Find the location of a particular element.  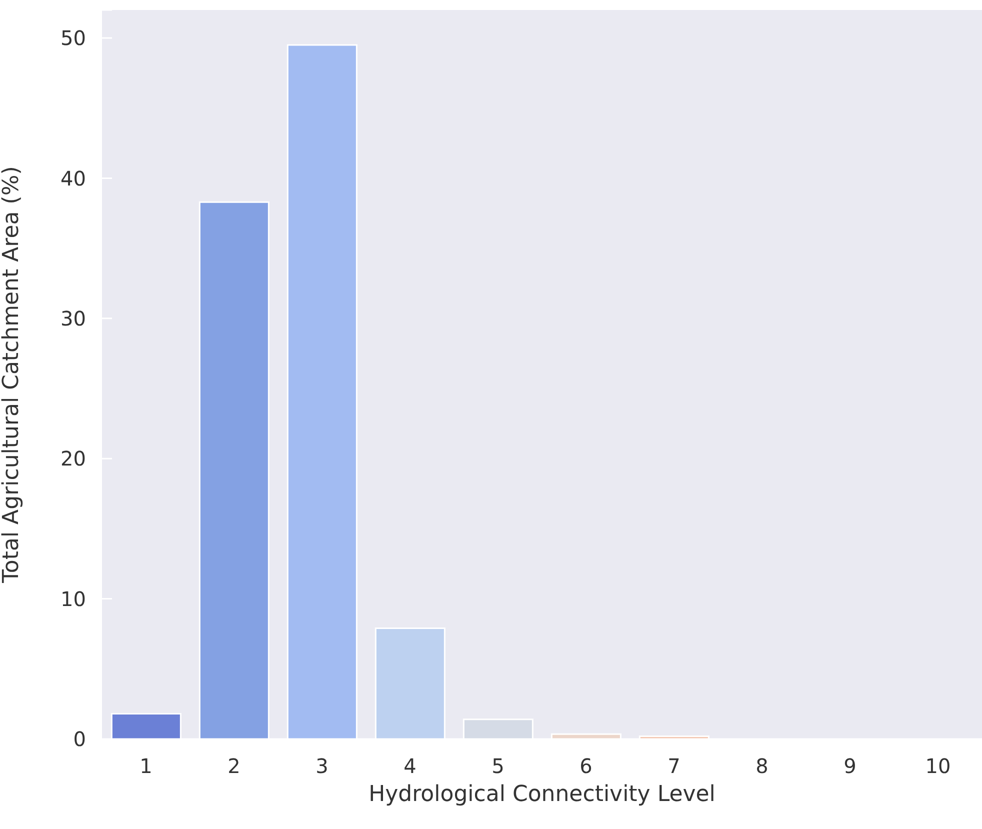

x-tick-label: 10 is located at coordinates (938, 766).